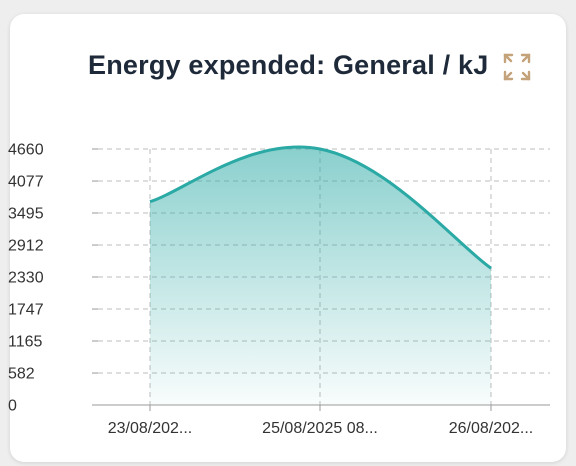 The image size is (576, 466). I want to click on y-tick-label: 582, so click(21, 374).